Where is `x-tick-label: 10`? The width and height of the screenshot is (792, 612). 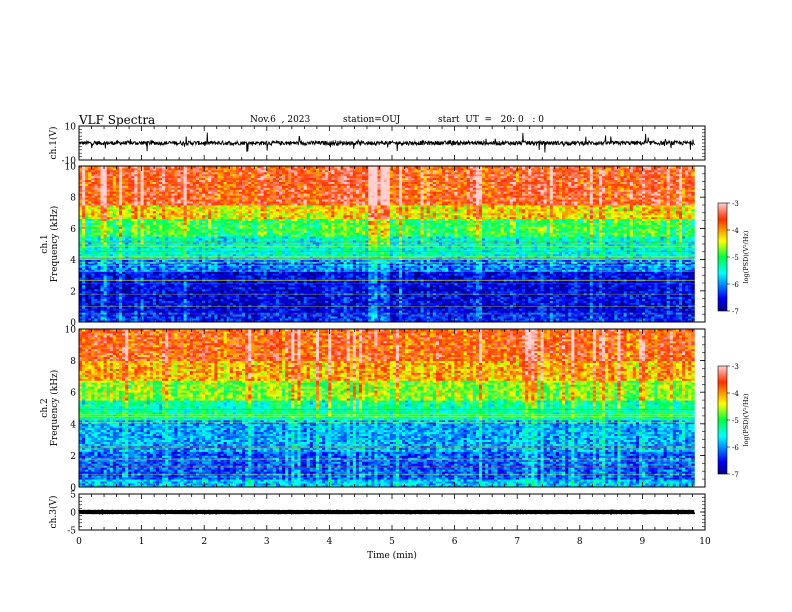 x-tick-label: 10 is located at coordinates (705, 542).